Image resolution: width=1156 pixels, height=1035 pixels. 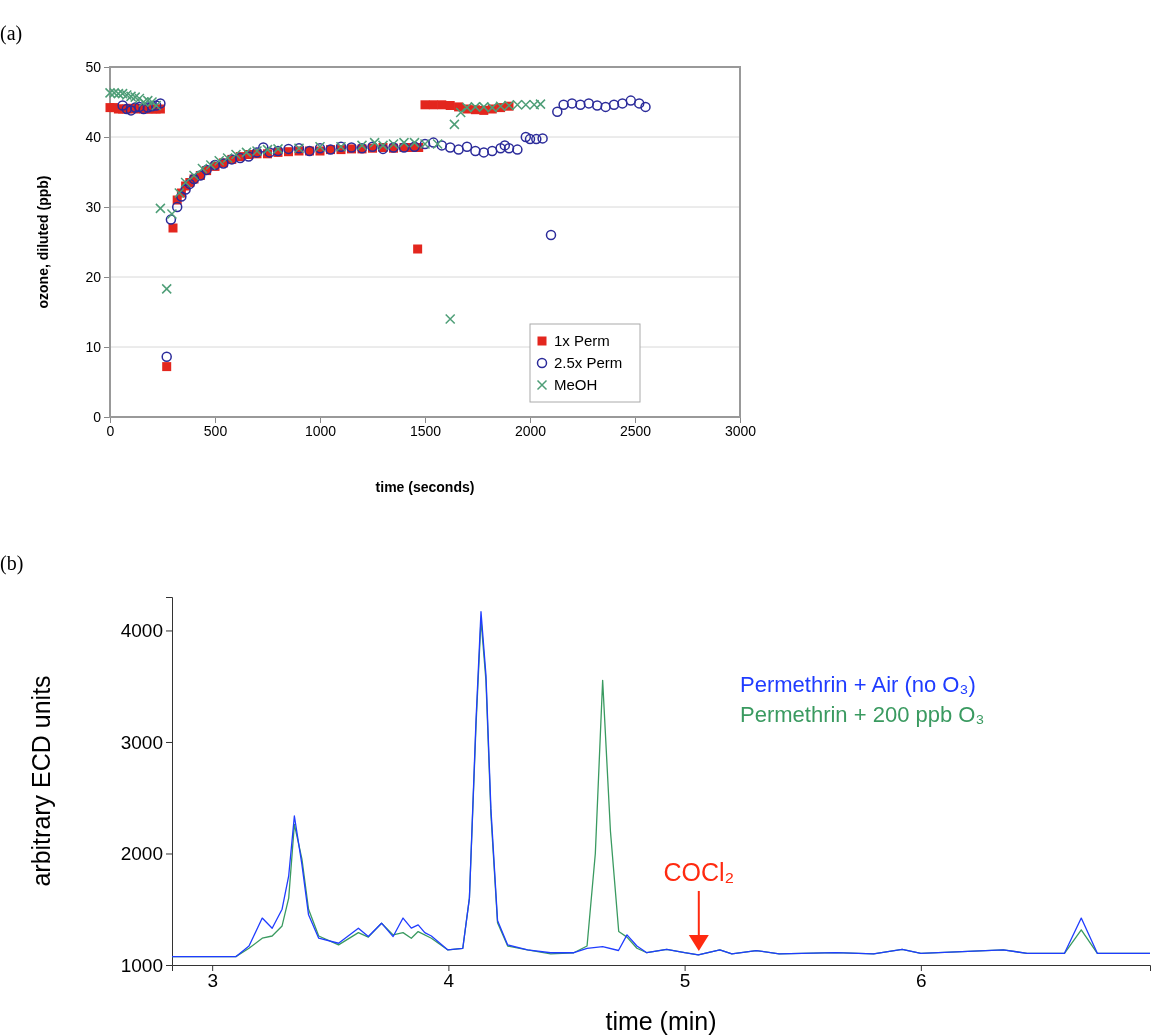 What do you see at coordinates (582, 340) in the screenshot?
I see `legend-label: 1x Perm` at bounding box center [582, 340].